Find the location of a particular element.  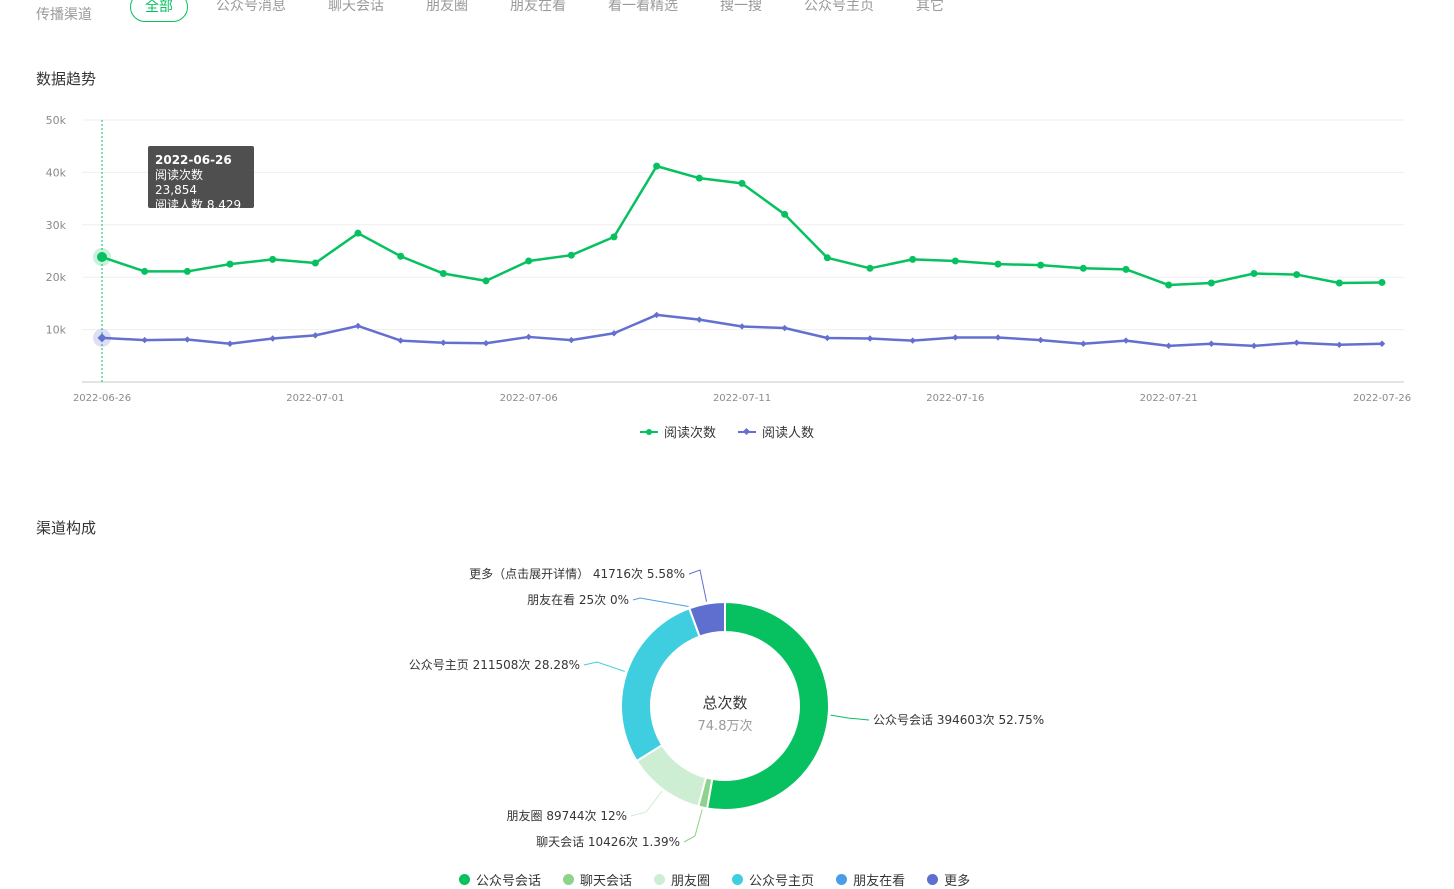

tooltip-readers: 阅读人数 8,429 is located at coordinates (198, 205).